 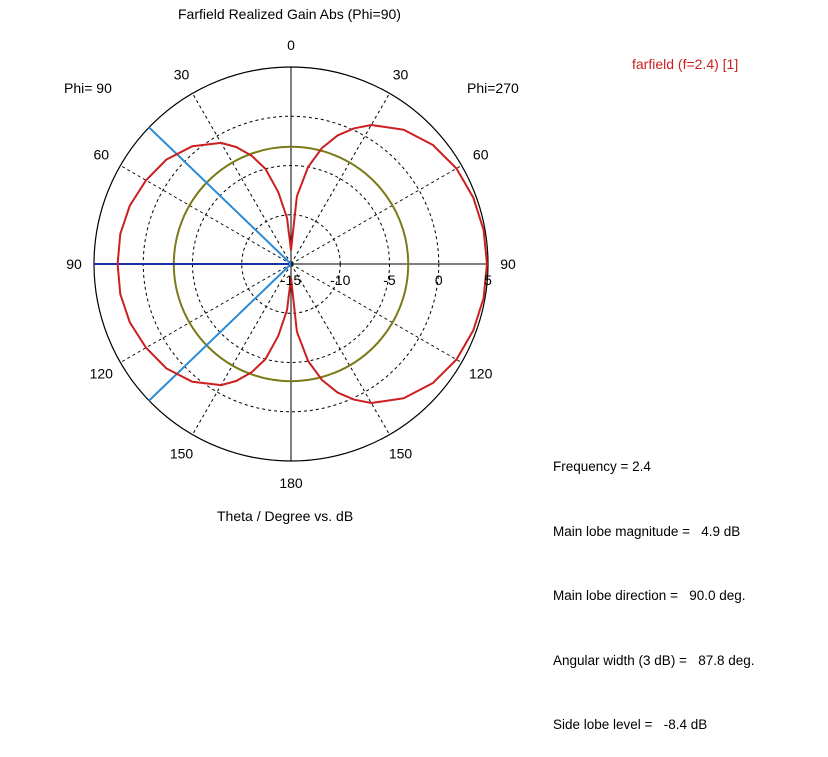 What do you see at coordinates (647, 531) in the screenshot?
I see `info-main-lobe-magnitude: Main lobe magnitude = 4.9 dB` at bounding box center [647, 531].